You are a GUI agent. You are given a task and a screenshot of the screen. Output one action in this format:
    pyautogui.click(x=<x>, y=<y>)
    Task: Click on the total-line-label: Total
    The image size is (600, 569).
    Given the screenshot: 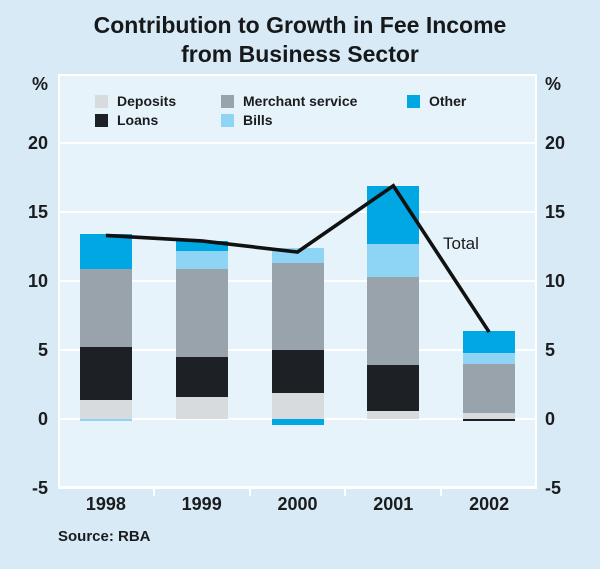 What is the action you would take?
    pyautogui.click(x=461, y=243)
    